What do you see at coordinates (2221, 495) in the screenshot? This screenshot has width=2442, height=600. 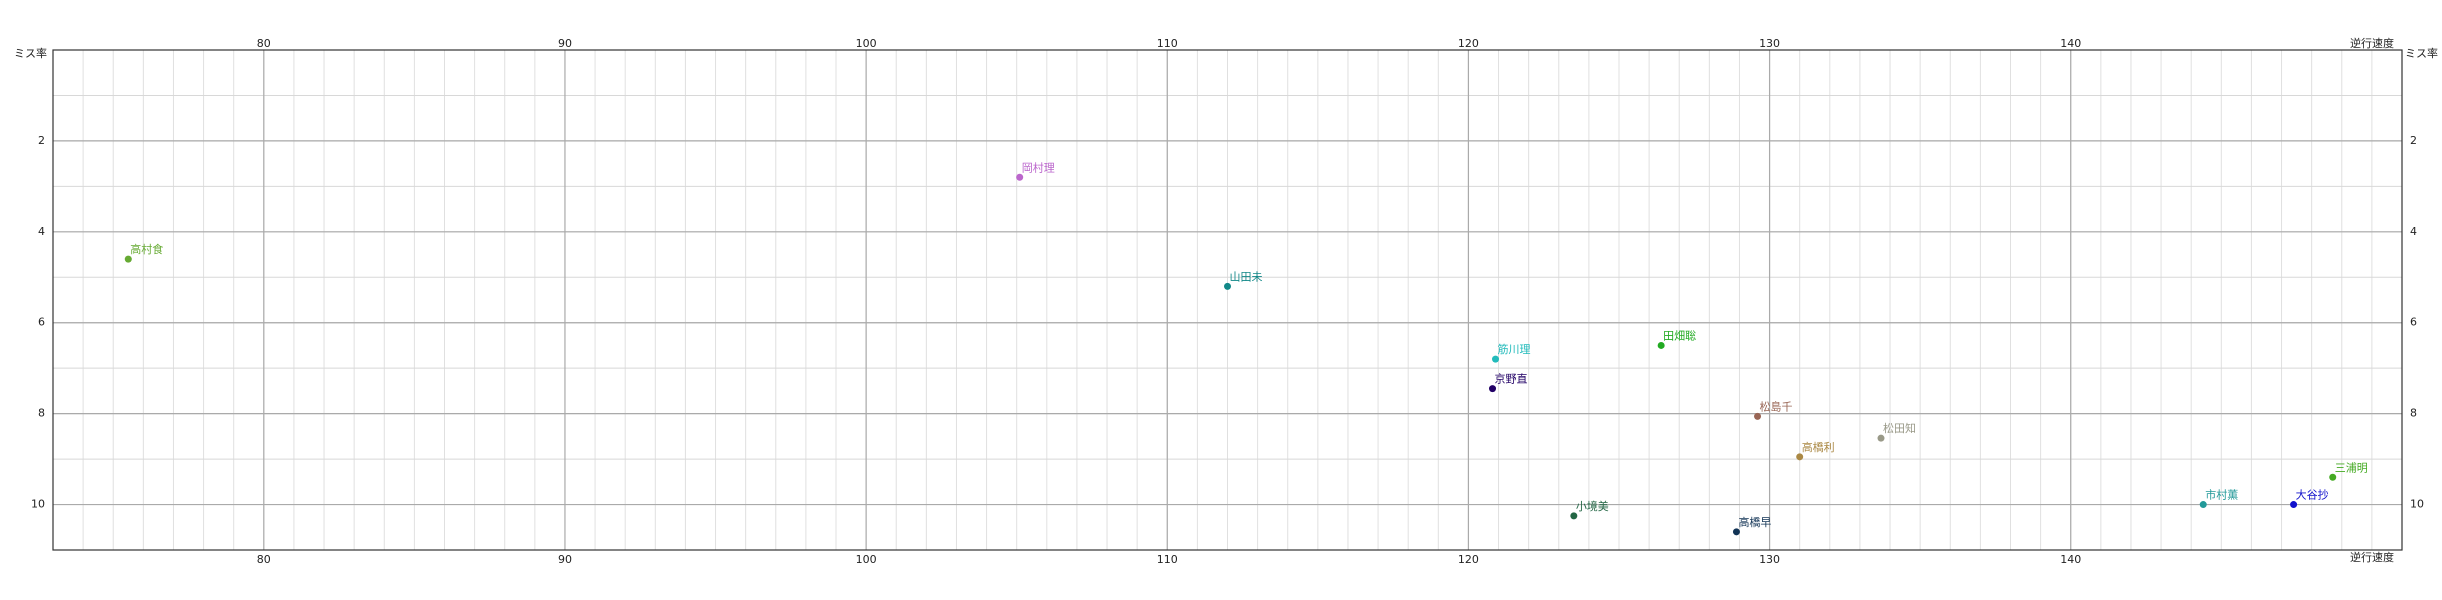 I see `point-label: 市村薫` at bounding box center [2221, 495].